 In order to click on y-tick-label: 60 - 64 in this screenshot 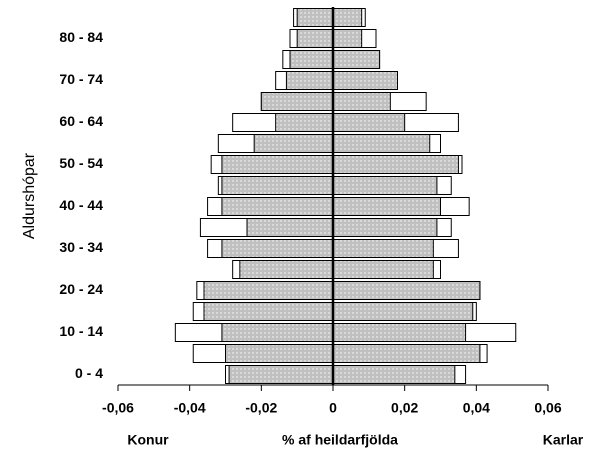, I will do `click(81, 121)`.